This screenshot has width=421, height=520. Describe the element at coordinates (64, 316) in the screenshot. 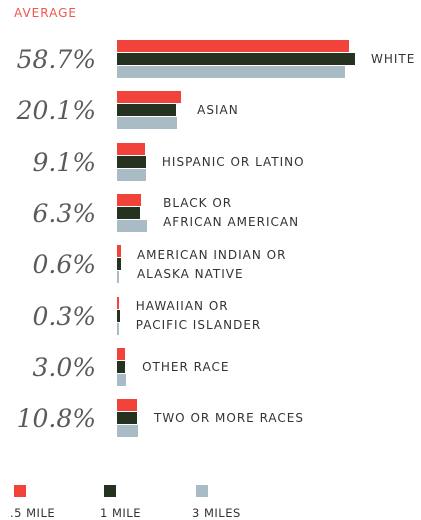

I see `average-label: 0.3%` at that location.